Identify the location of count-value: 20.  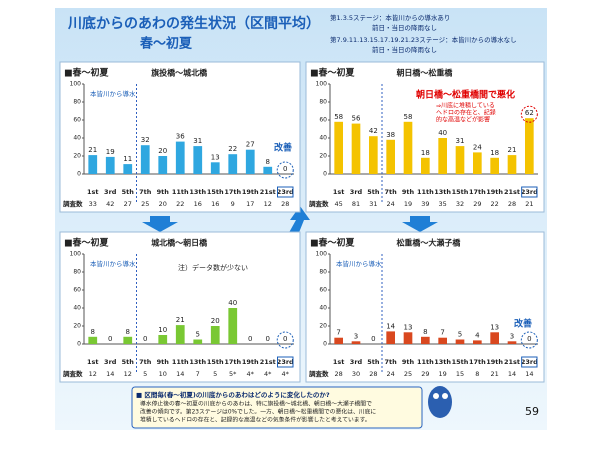
(163, 204).